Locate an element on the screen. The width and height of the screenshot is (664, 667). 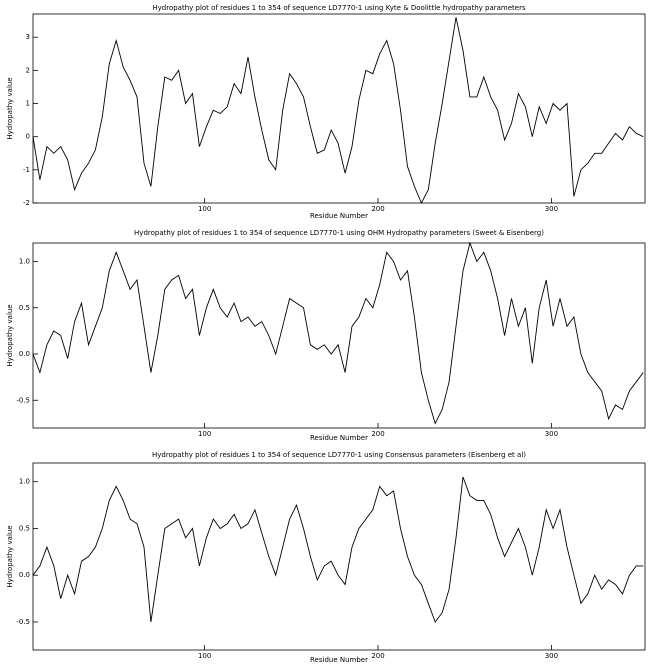
y-tick-label: -2 is located at coordinates (26, 203).